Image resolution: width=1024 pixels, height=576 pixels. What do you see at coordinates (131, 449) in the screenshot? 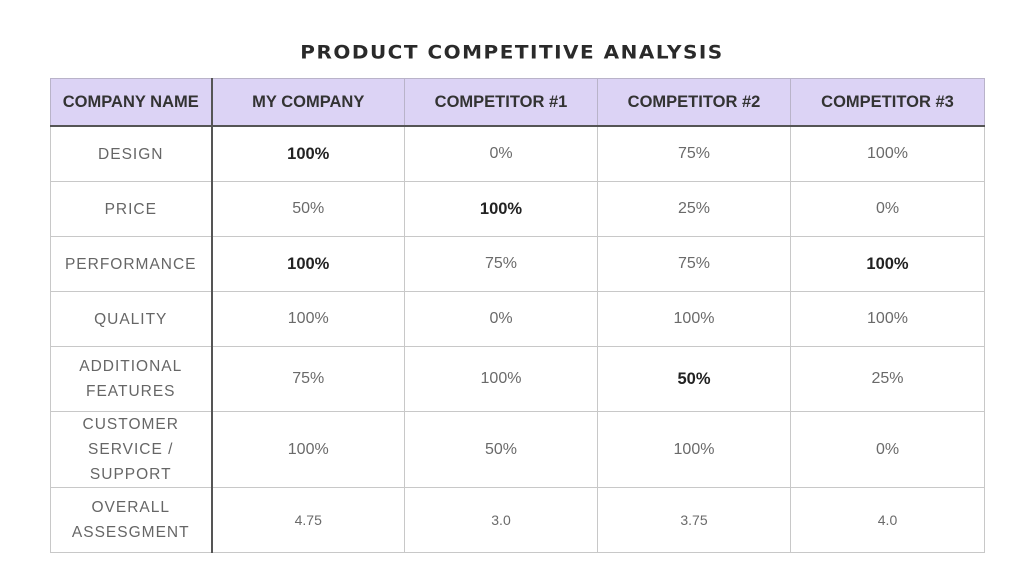
I see `row-label: CUSTOMER SERVICE / SUPPORT` at bounding box center [131, 449].